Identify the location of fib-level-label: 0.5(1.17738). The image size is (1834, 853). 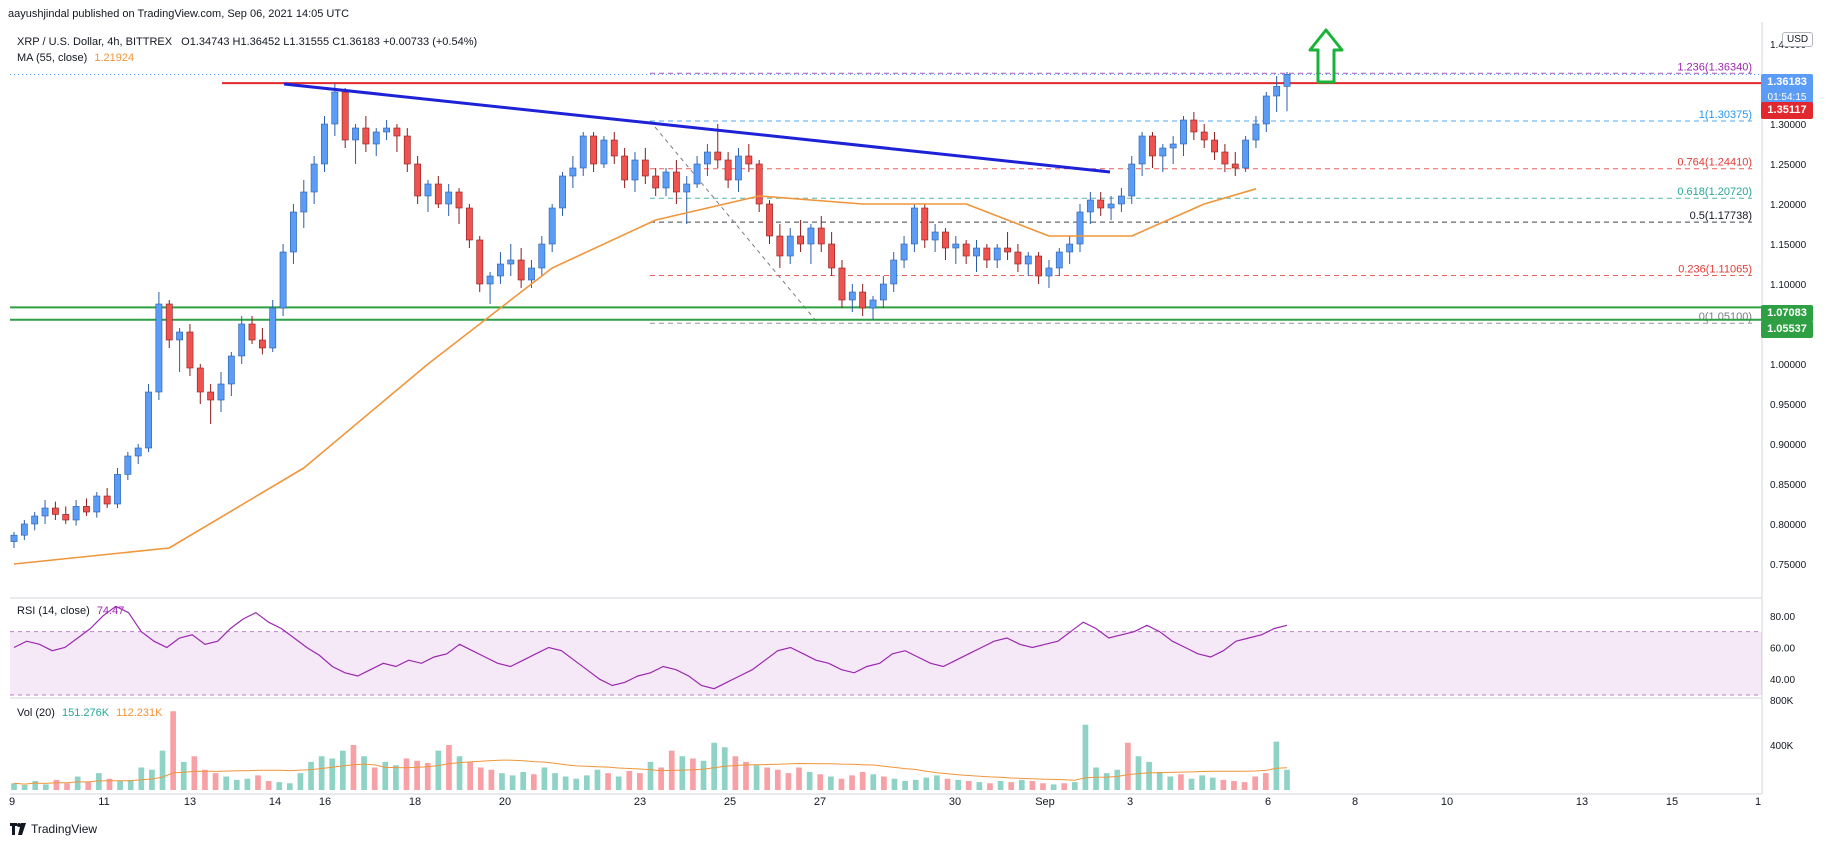
(1721, 216).